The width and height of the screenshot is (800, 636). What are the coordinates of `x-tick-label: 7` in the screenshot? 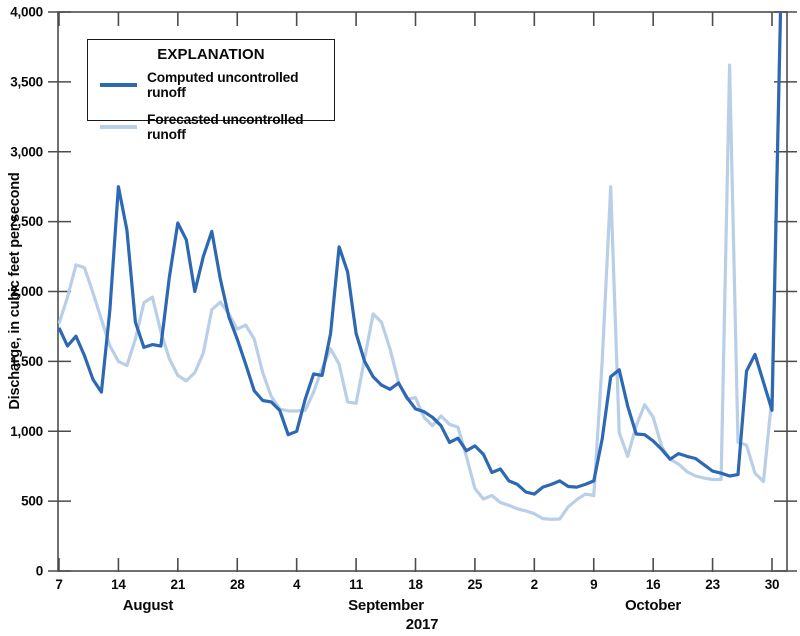 It's located at (58, 584).